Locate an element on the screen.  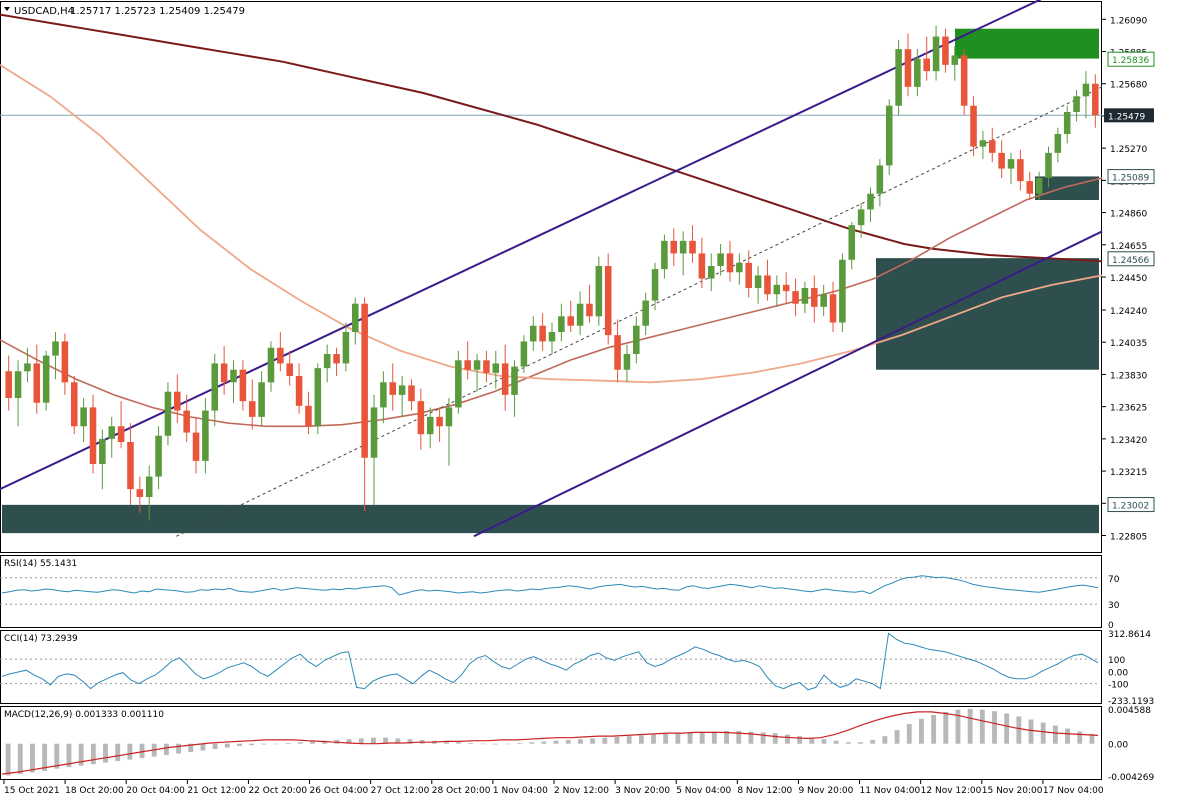
collapse-triangle-icon is located at coordinates (7, 9).